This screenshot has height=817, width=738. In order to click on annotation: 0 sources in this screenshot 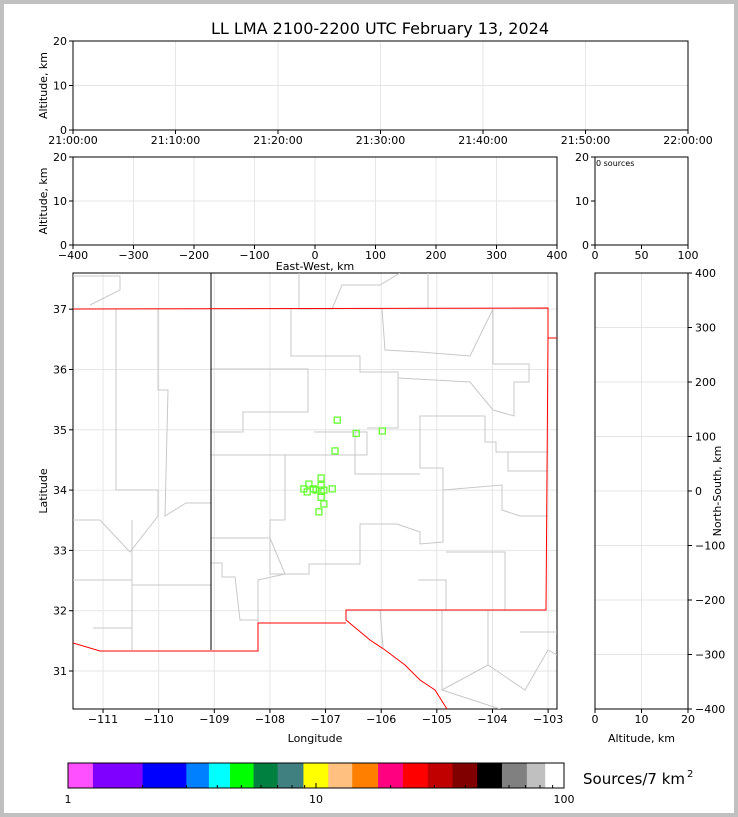, I will do `click(615, 163)`.